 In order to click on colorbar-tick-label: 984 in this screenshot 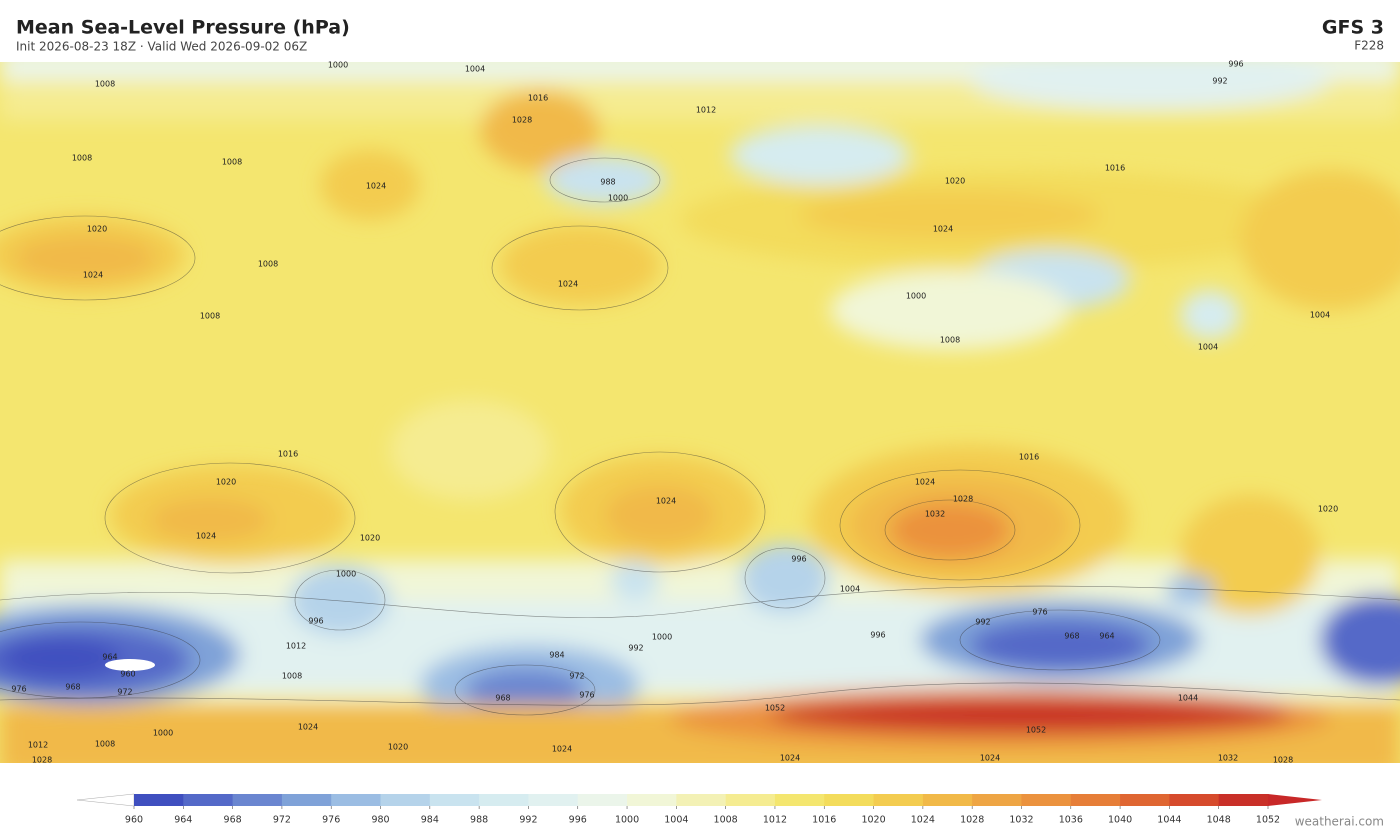, I will do `click(430, 820)`.